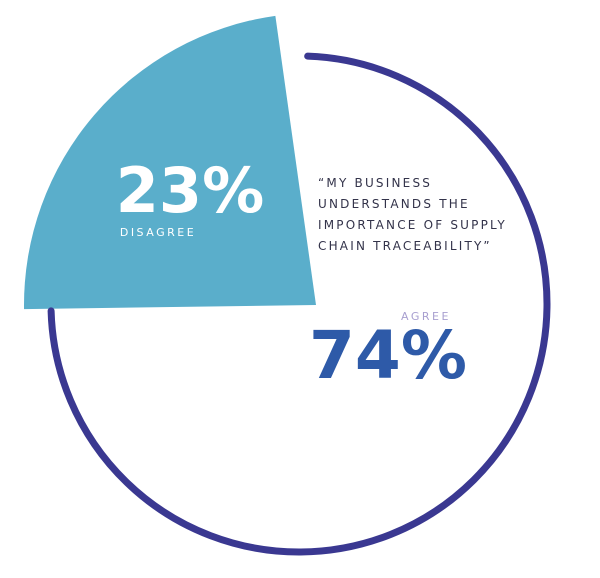 This screenshot has height=578, width=600. I want to click on category-label: DISAGREE, so click(158, 232).